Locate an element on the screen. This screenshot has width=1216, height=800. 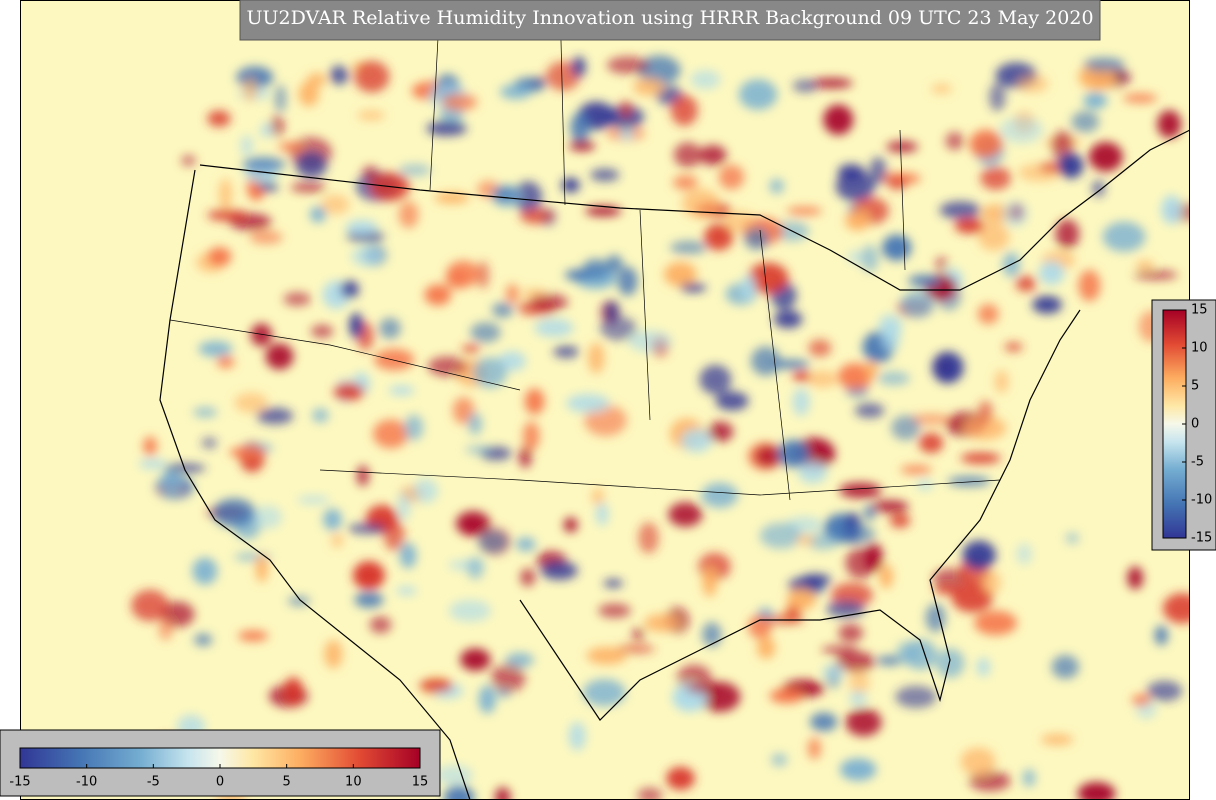
colorbar-tick-label: -5 is located at coordinates (1197, 462).